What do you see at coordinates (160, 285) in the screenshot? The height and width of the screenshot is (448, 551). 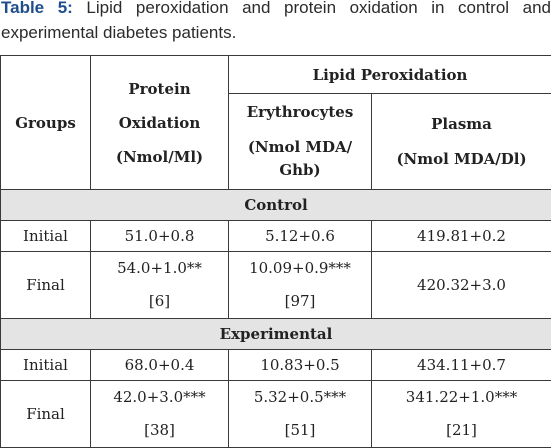 I see `cell-protein: 54.0+1.0** [6]` at bounding box center [160, 285].